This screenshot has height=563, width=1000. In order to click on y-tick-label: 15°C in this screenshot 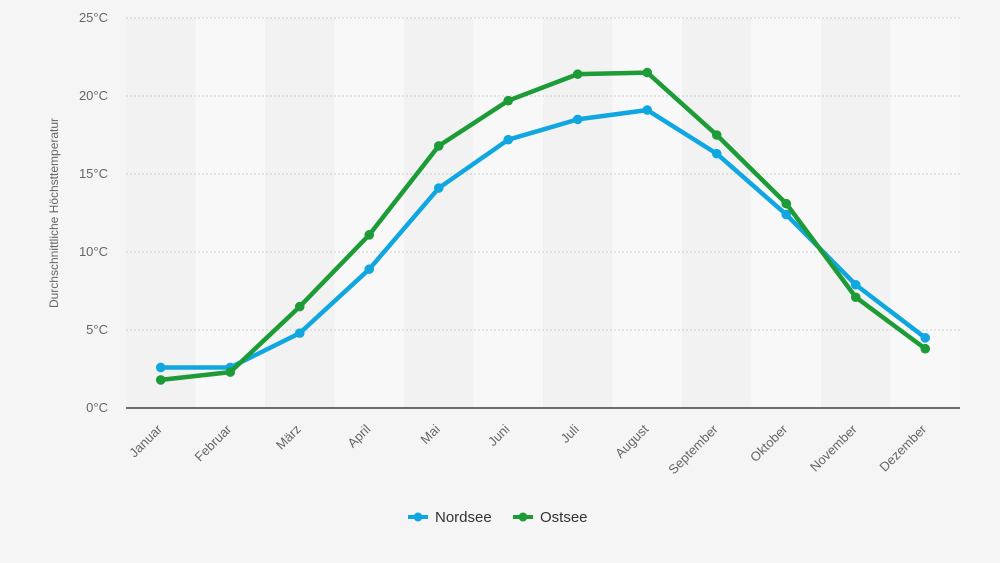, I will do `click(93, 173)`.